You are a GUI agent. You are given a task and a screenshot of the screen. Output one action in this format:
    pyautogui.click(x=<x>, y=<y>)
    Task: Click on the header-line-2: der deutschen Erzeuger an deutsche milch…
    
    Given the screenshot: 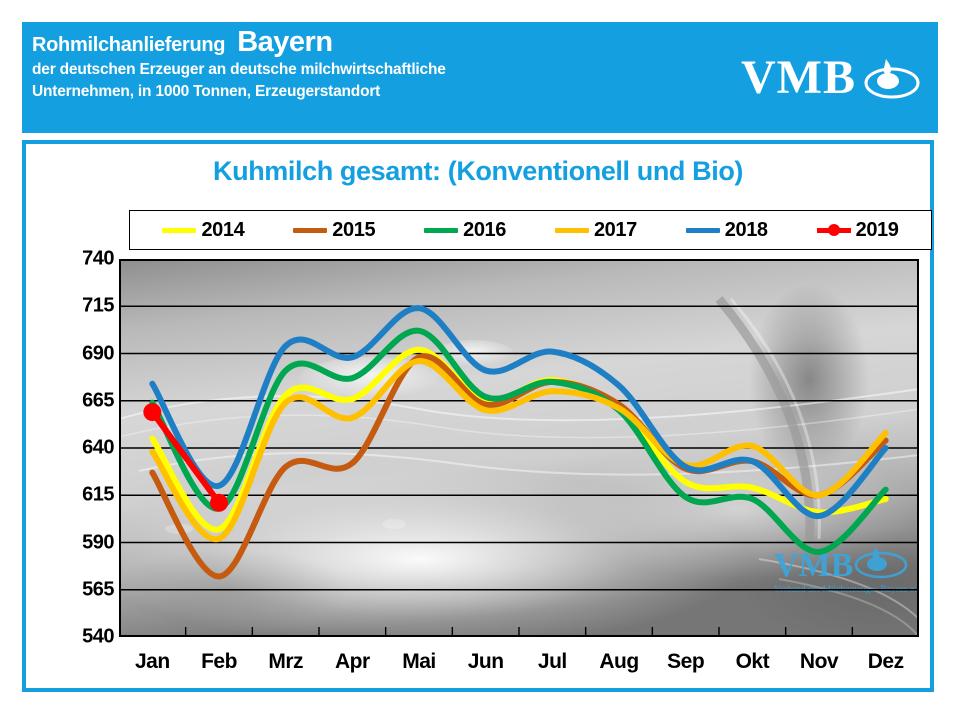 What is the action you would take?
    pyautogui.click(x=239, y=69)
    